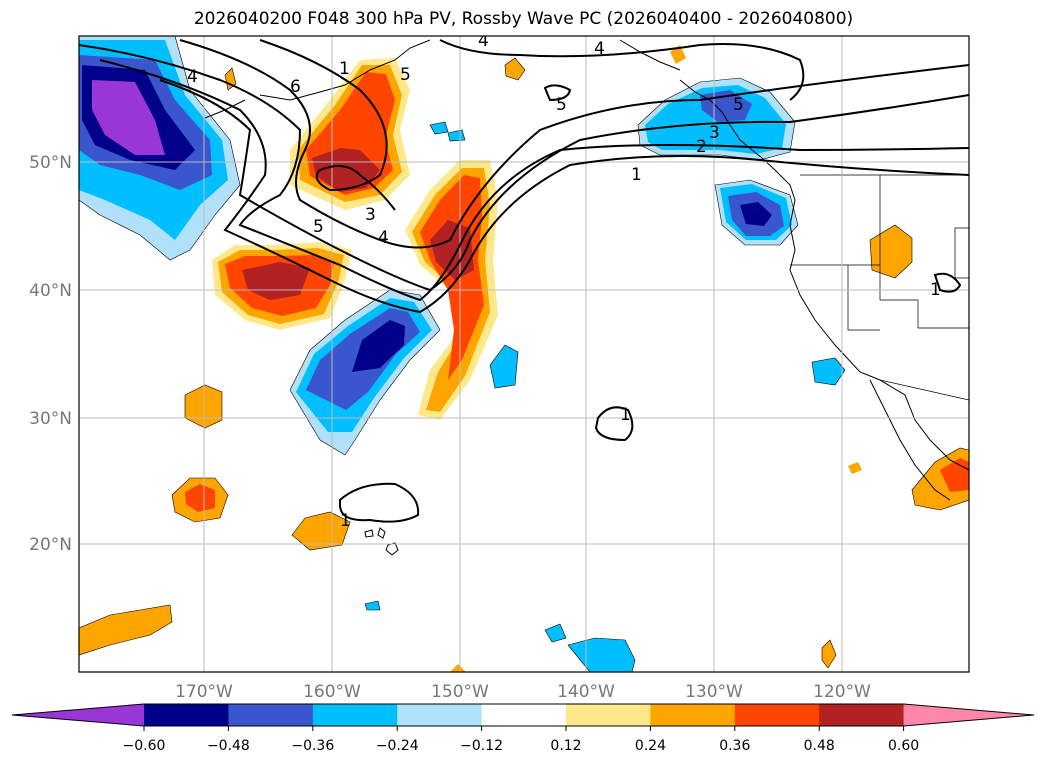 Image resolution: width=1047 pixels, height=765 pixels. Describe the element at coordinates (903, 746) in the screenshot. I see `colorbar-tick-label: 0.60` at that location.